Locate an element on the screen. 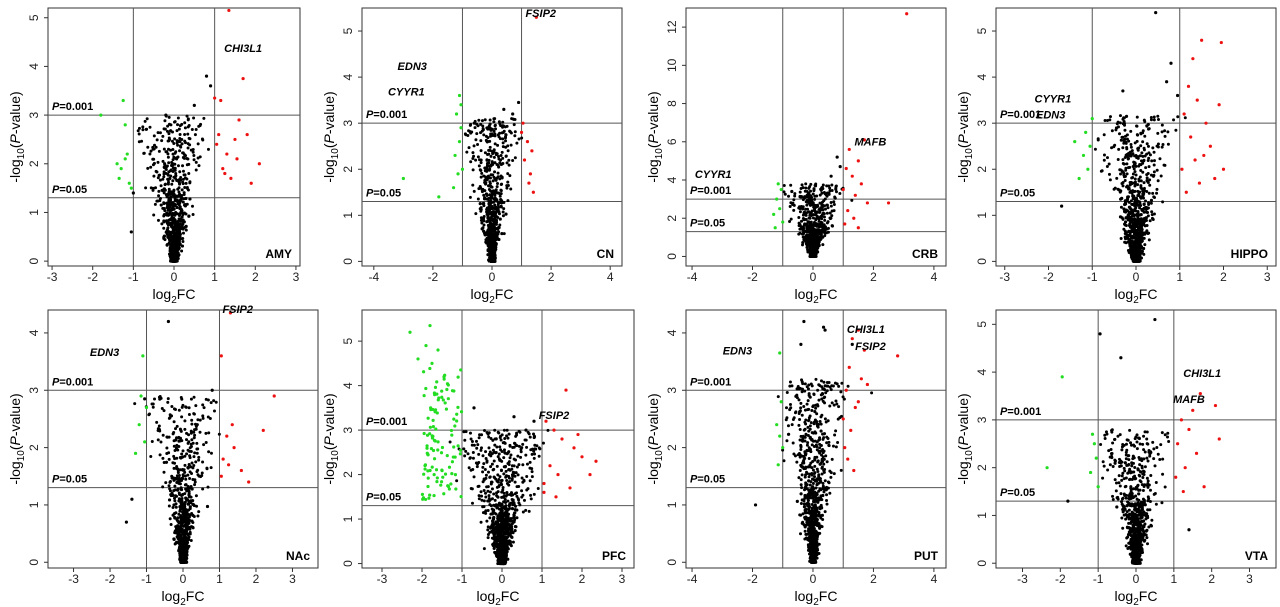 This screenshot has width=1280, height=607. x-tick-label: -2 is located at coordinates (110, 579).